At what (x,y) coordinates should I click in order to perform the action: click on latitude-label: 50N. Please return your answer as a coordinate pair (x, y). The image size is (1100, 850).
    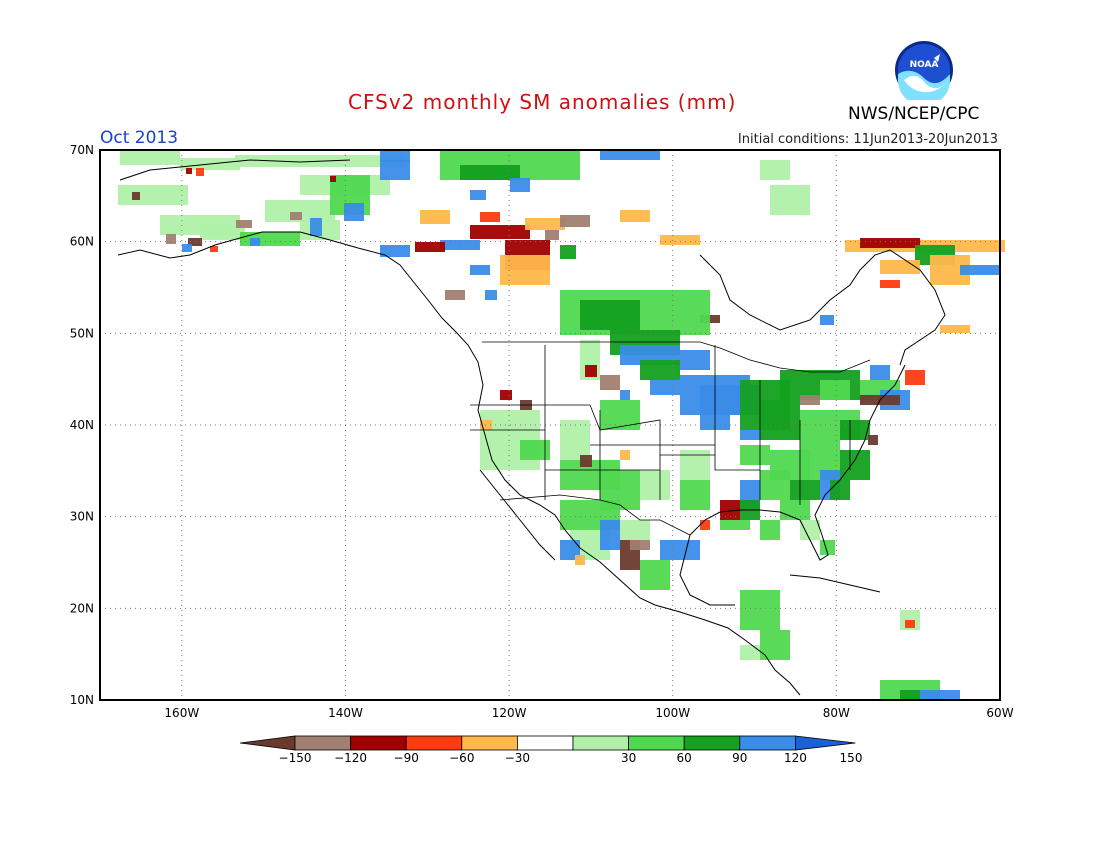
    Looking at the image, I should click on (82, 333).